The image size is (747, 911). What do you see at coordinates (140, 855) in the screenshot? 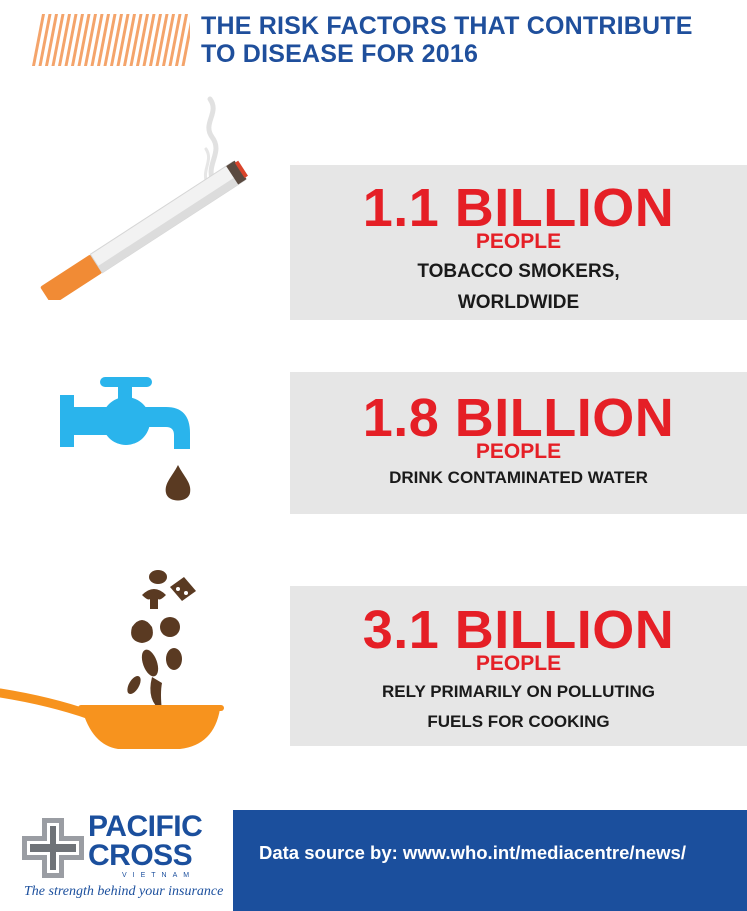
I see `logo-name-line-2: CROSS` at bounding box center [140, 855].